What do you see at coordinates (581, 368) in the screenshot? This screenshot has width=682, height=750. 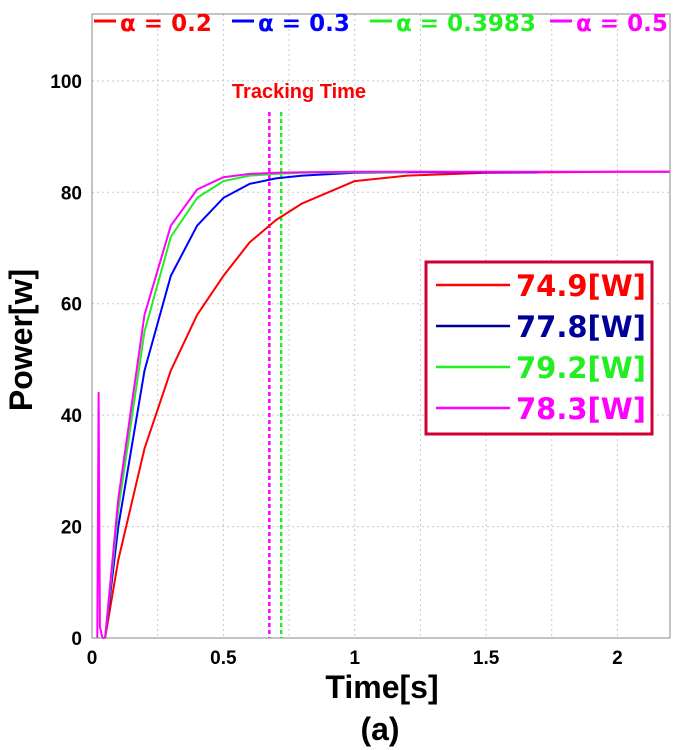 I see `legend-box-label: 79.2[W]` at bounding box center [581, 368].